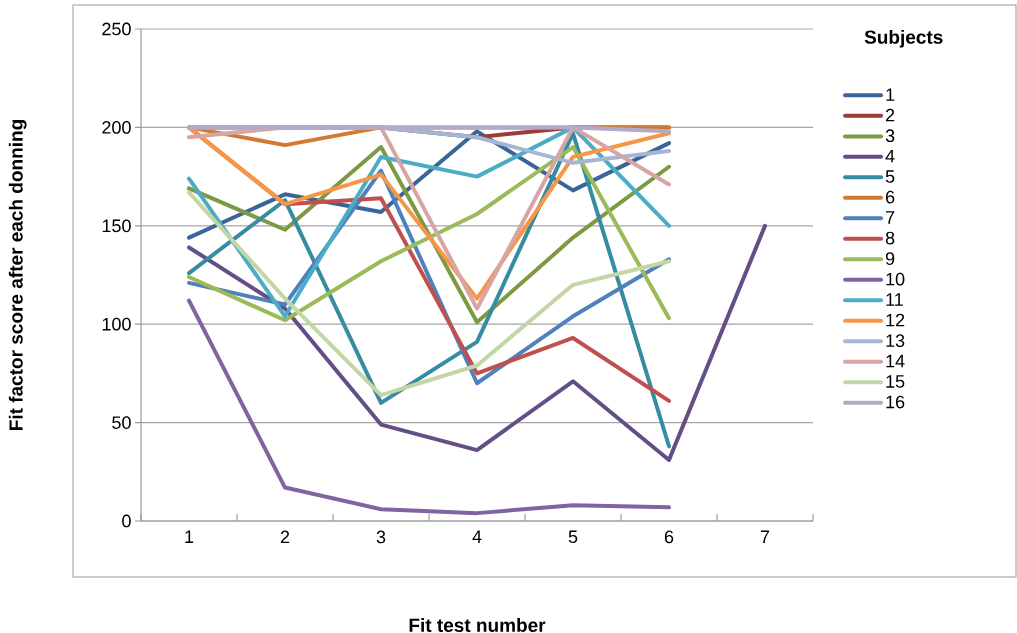  What do you see at coordinates (573, 537) in the screenshot?
I see `x-tick-label: 5` at bounding box center [573, 537].